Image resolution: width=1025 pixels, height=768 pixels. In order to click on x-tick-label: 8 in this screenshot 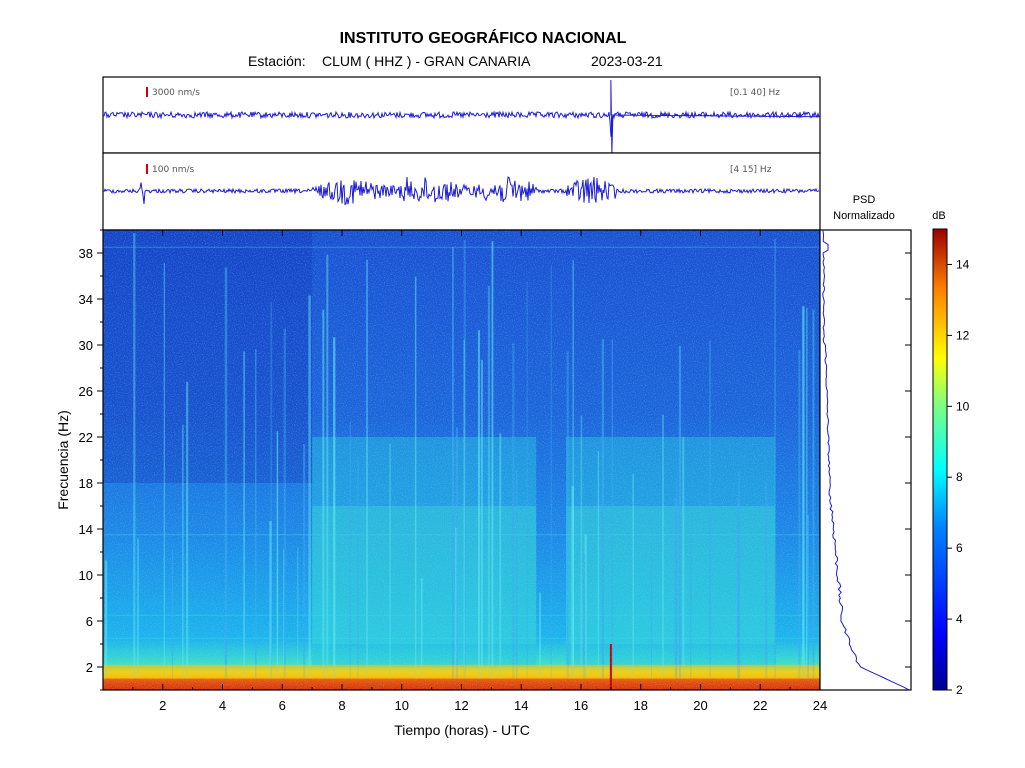, I will do `click(341, 705)`.